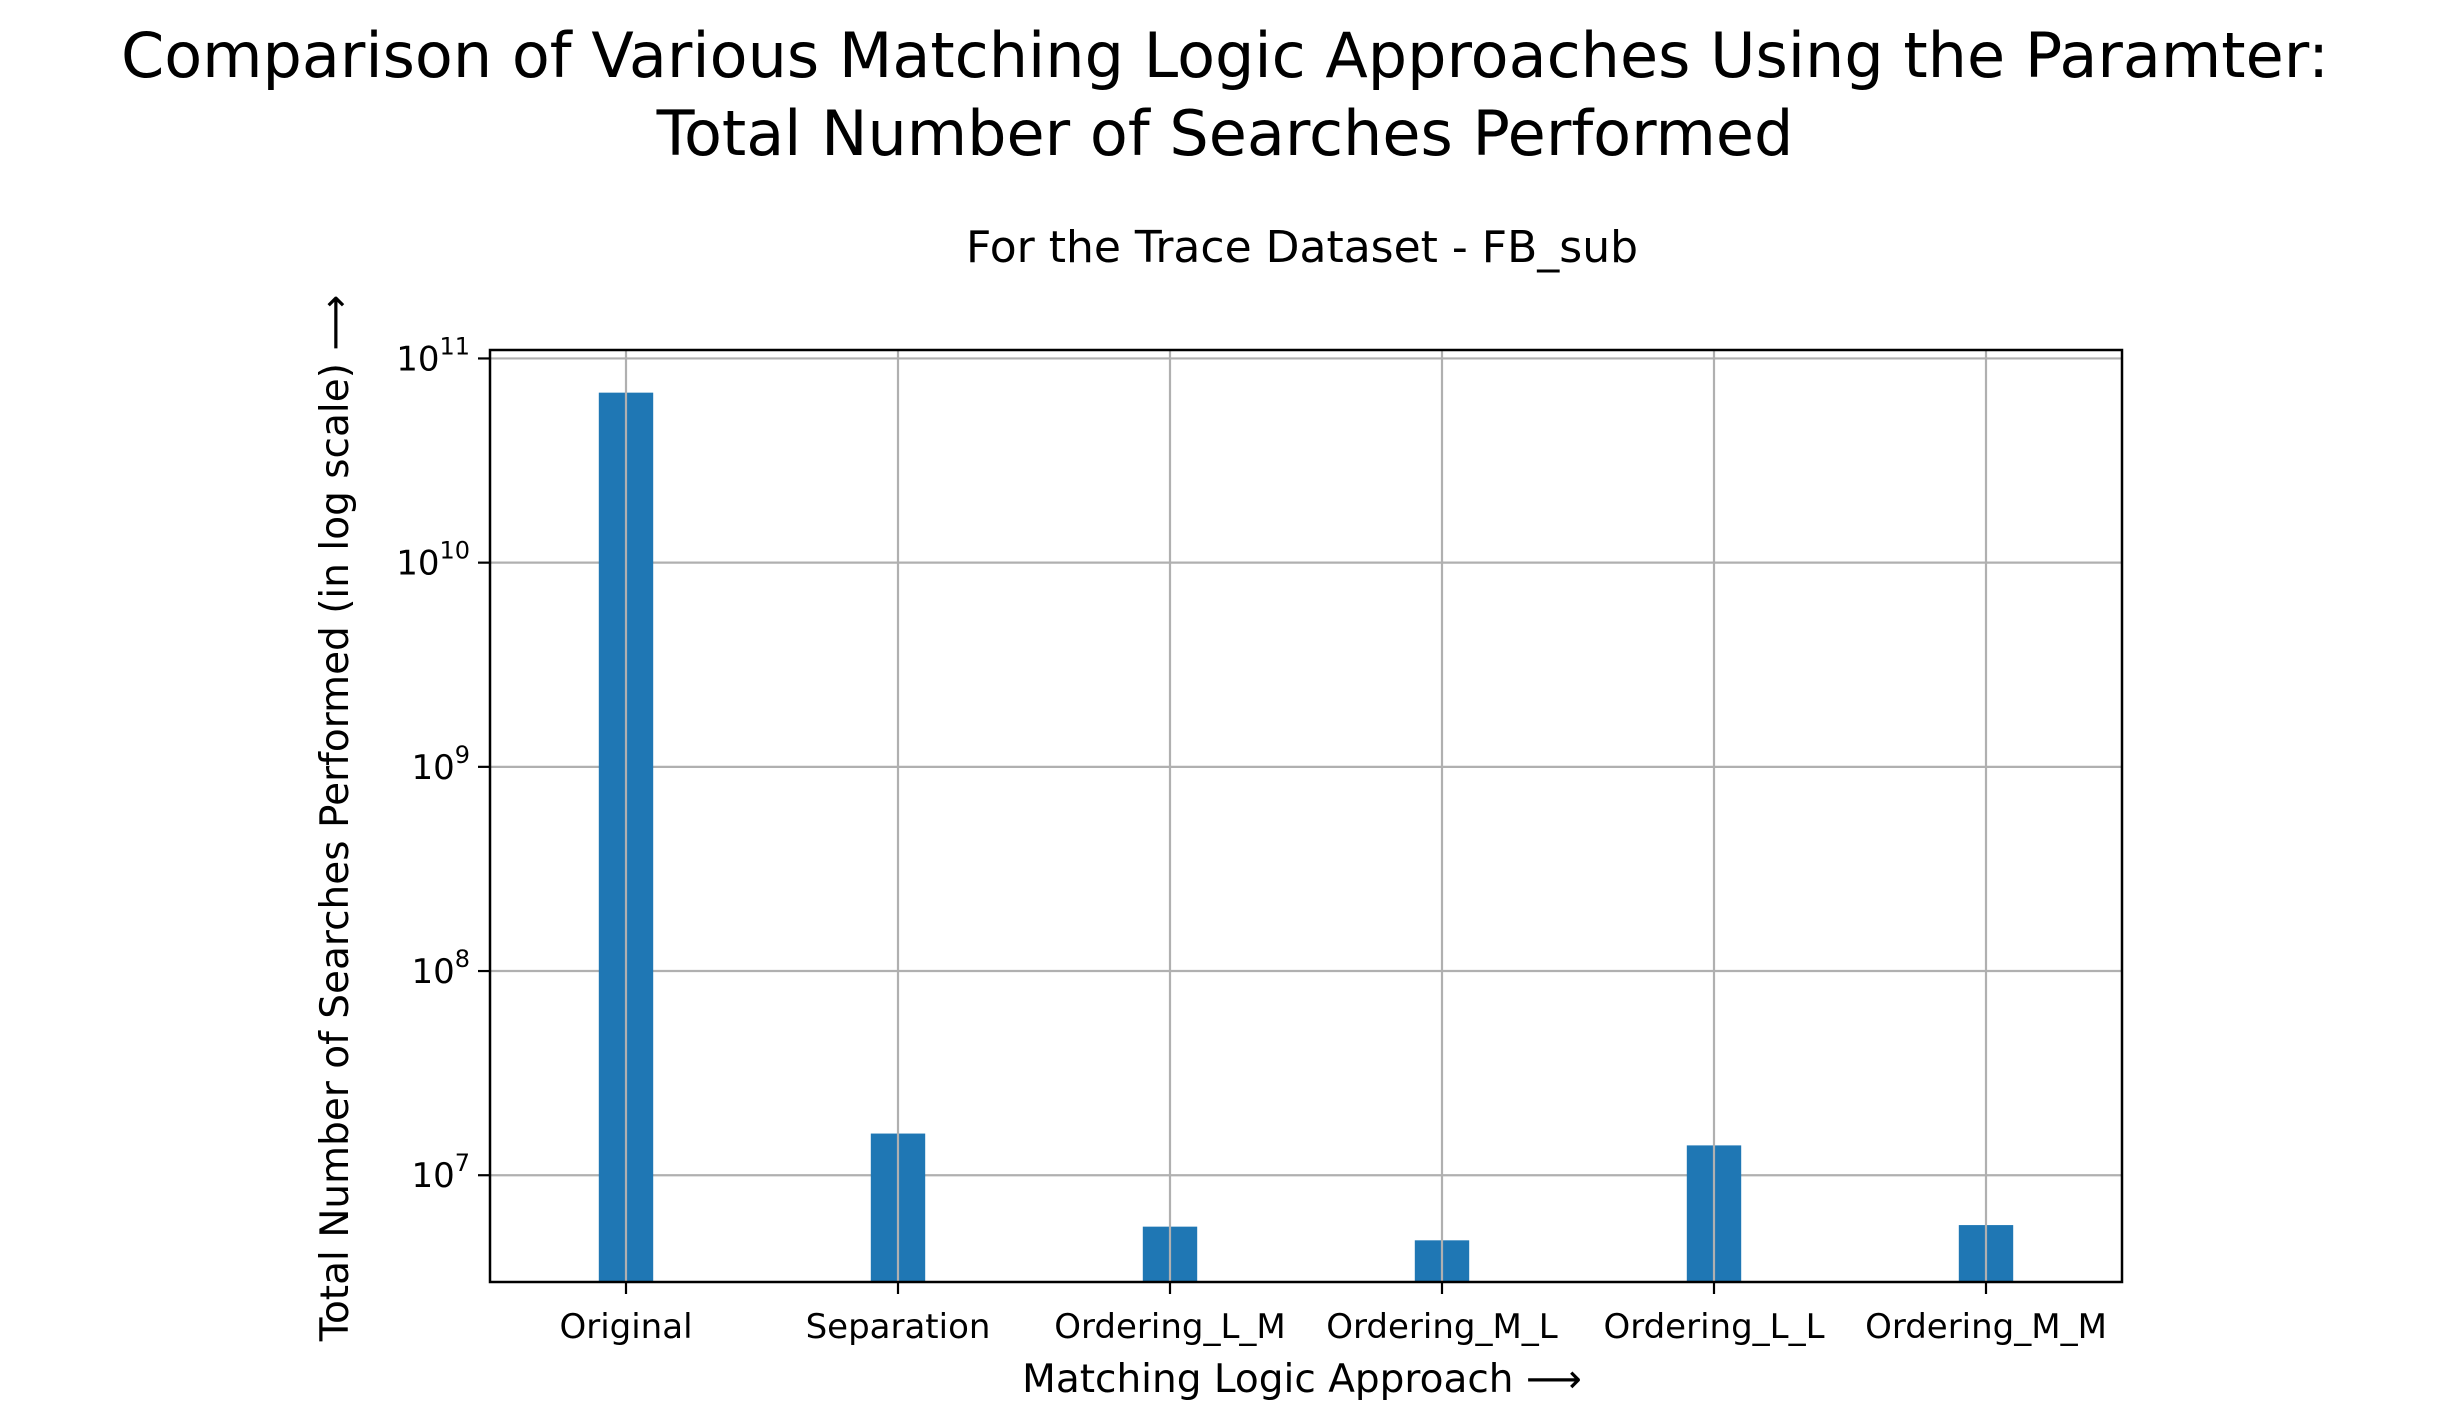  Describe the element at coordinates (440, 968) in the screenshot. I see `y-tick-label: 10⁸` at that location.